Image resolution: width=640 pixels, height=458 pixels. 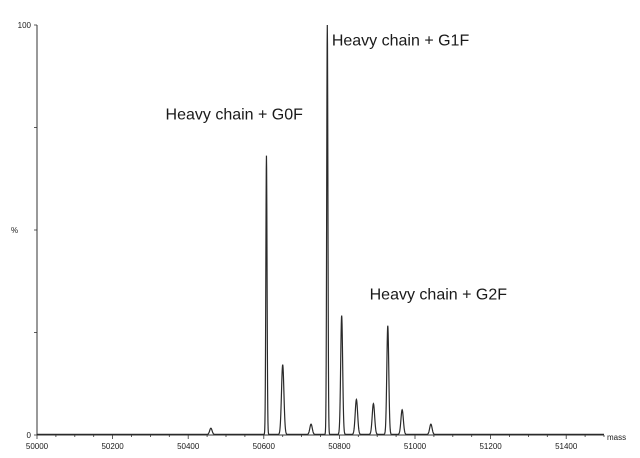 I want to click on x-axis-label: mass, so click(x=616, y=437).